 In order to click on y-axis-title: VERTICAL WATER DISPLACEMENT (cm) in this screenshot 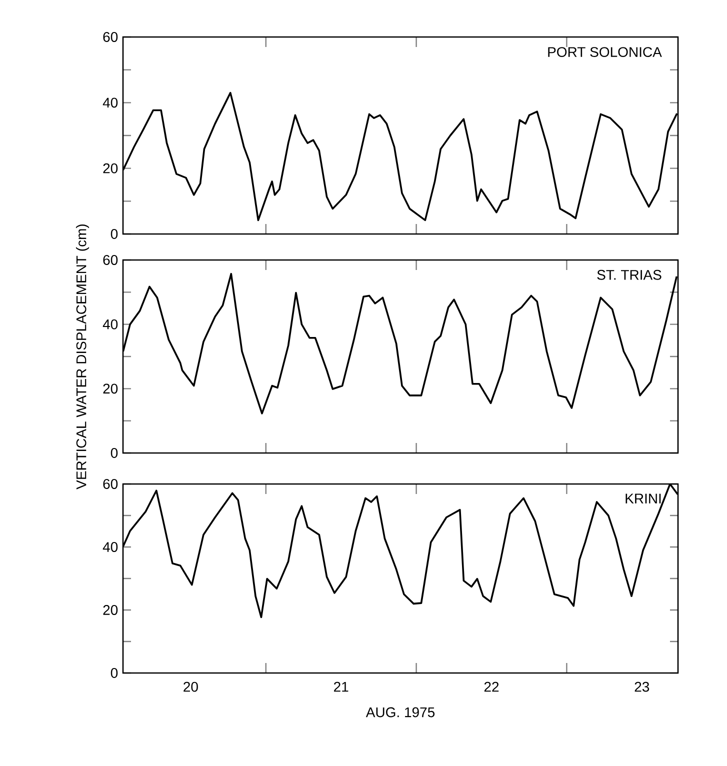, I will do `click(83, 357)`.